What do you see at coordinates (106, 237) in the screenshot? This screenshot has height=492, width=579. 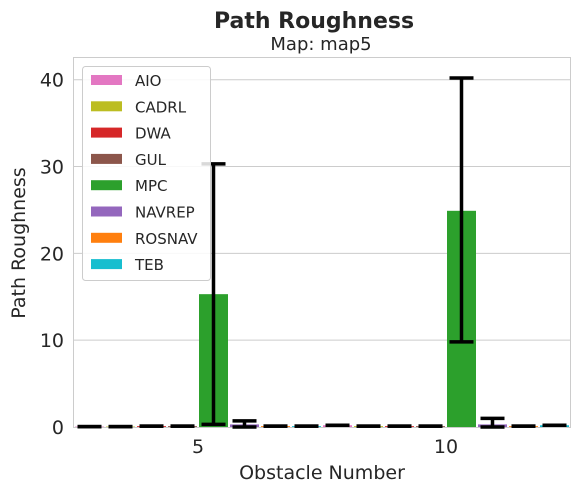 I see `legend-swatch-rosnav` at bounding box center [106, 237].